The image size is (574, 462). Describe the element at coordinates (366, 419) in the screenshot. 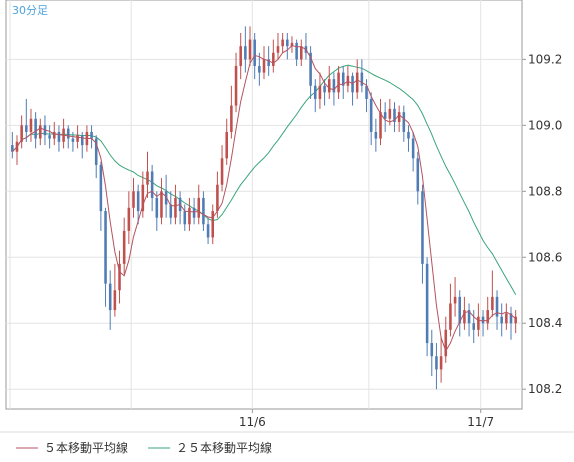

I see `x-axis: 11/6 11/7` at that location.